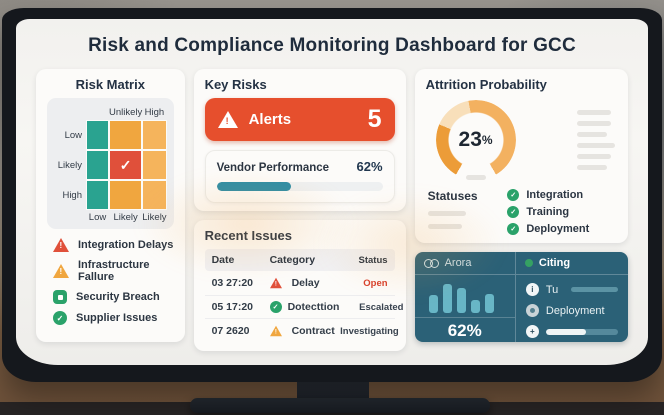  What do you see at coordinates (235, 84) in the screenshot?
I see `key-risks-title: Key Risks` at bounding box center [235, 84].